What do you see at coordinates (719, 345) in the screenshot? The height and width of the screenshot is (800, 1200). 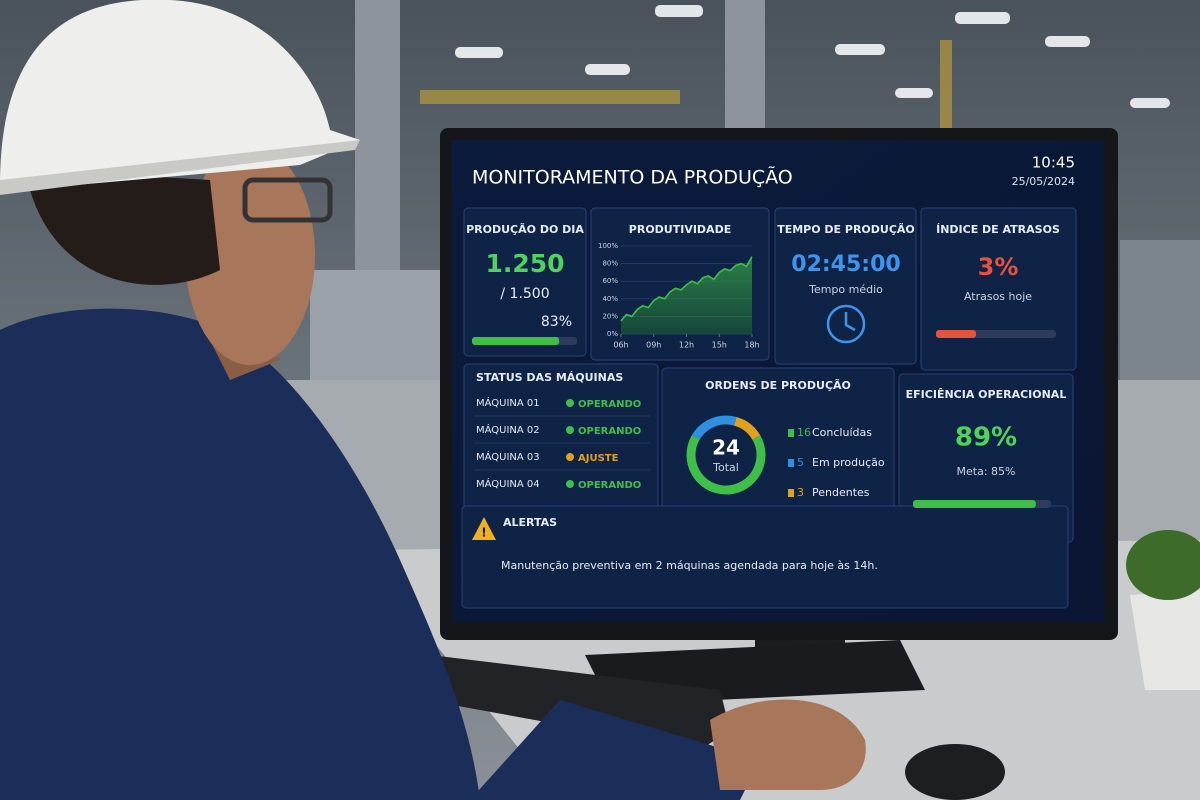 I see `x-tick-label: 15h` at bounding box center [719, 345].